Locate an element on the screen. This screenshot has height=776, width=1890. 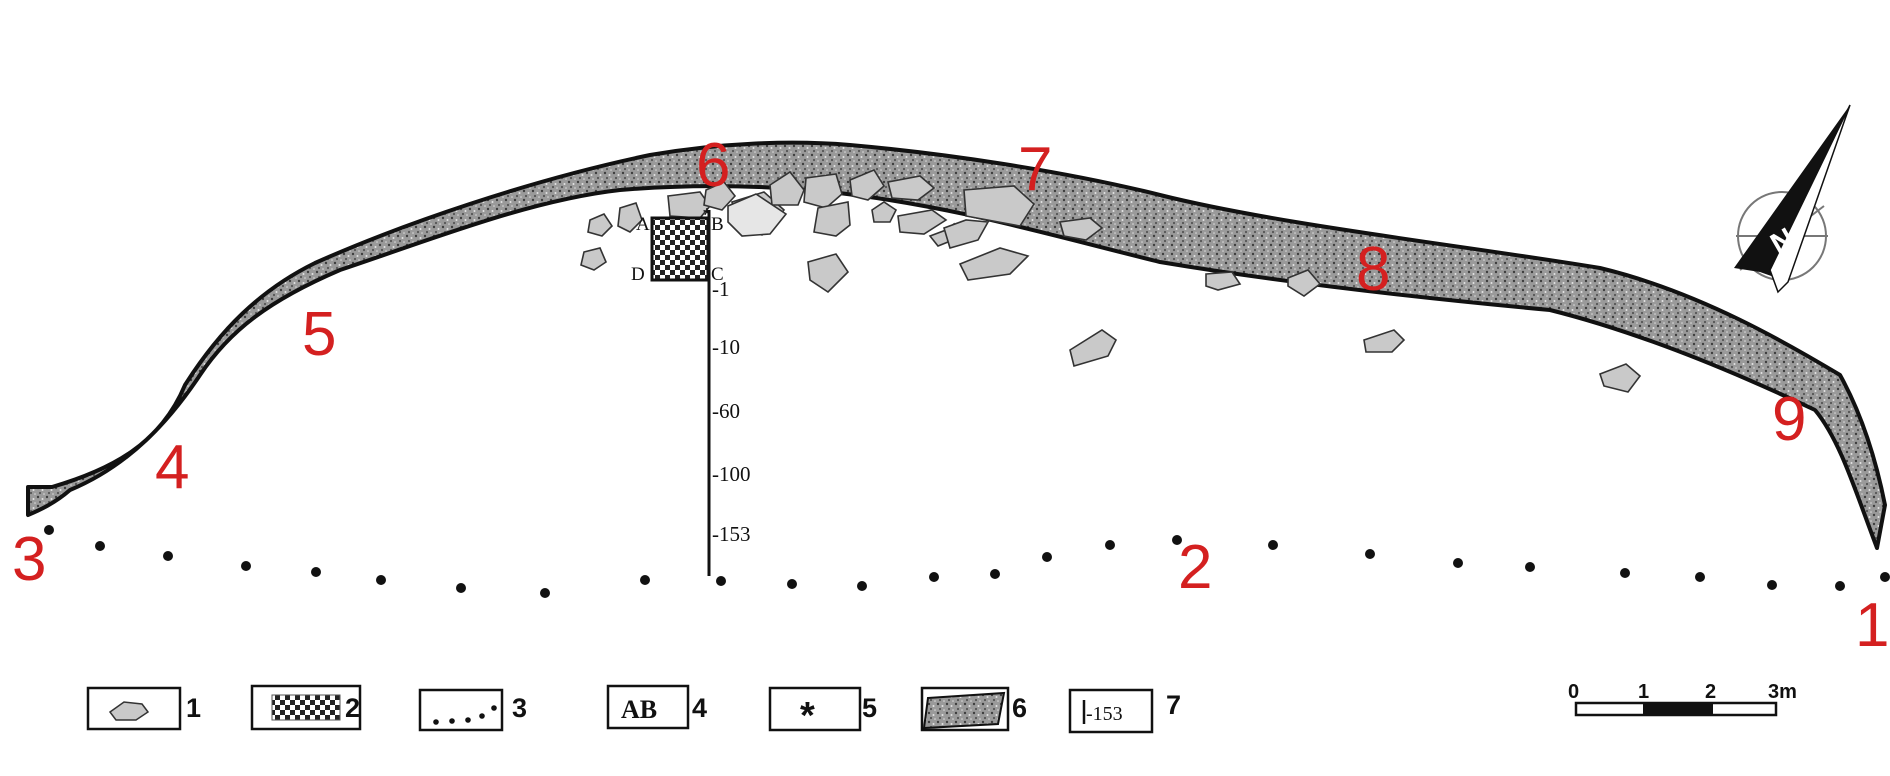
point-label-5: 5 is located at coordinates (319, 334).